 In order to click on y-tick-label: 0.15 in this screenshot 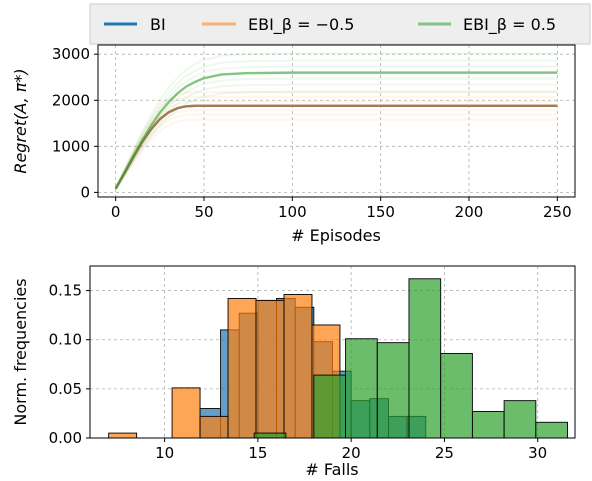, I will do `click(65, 291)`.